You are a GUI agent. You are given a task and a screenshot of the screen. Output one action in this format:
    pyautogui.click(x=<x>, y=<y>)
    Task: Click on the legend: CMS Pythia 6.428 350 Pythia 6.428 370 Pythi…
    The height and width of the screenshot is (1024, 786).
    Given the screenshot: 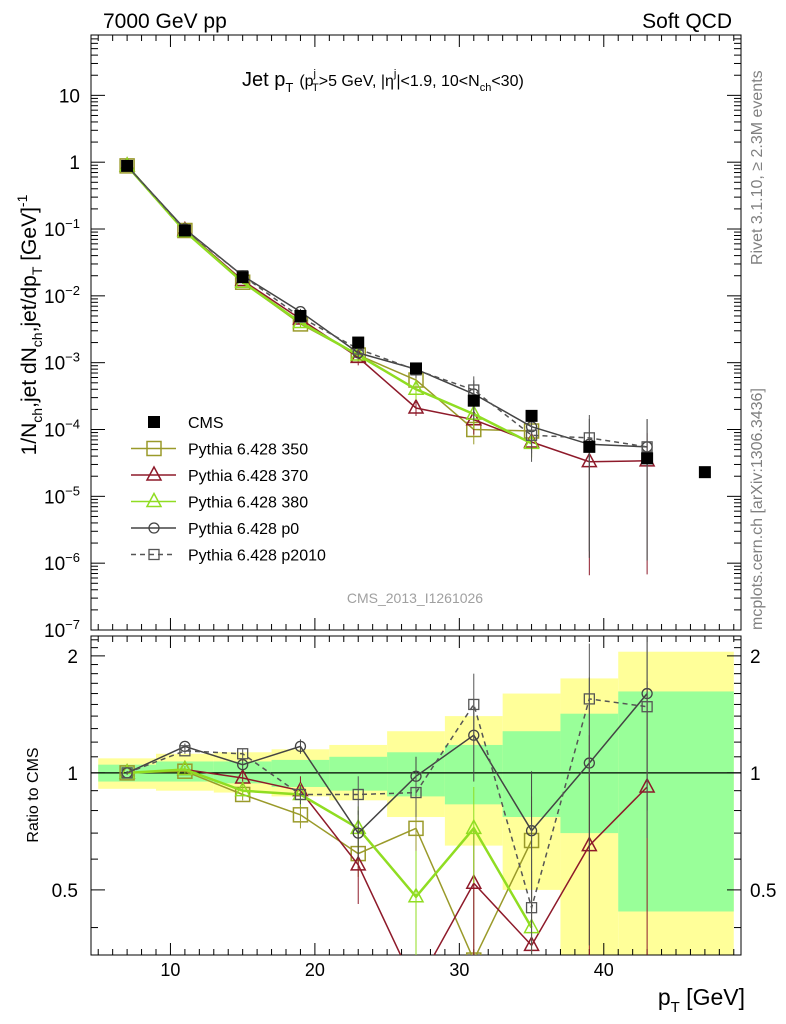 What is the action you would take?
    pyautogui.click(x=228, y=490)
    